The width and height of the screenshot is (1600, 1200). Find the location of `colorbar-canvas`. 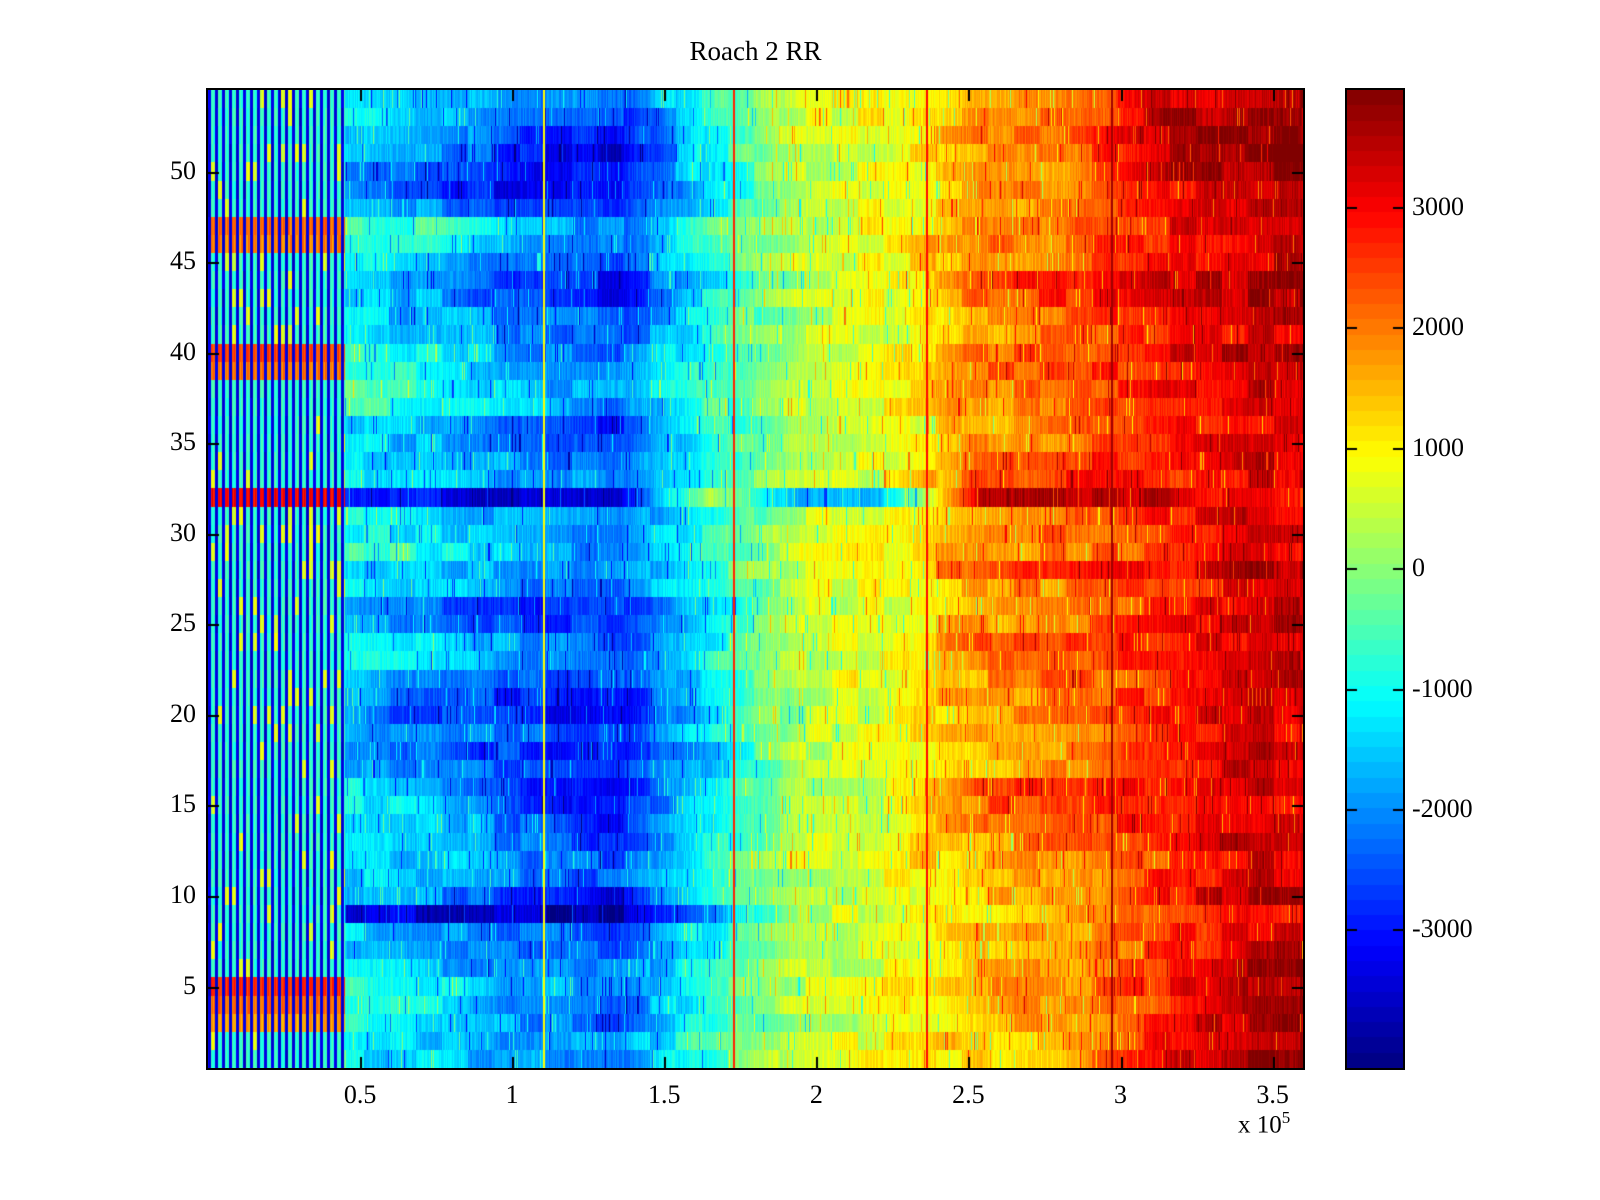

colorbar-canvas is located at coordinates (1375, 579).